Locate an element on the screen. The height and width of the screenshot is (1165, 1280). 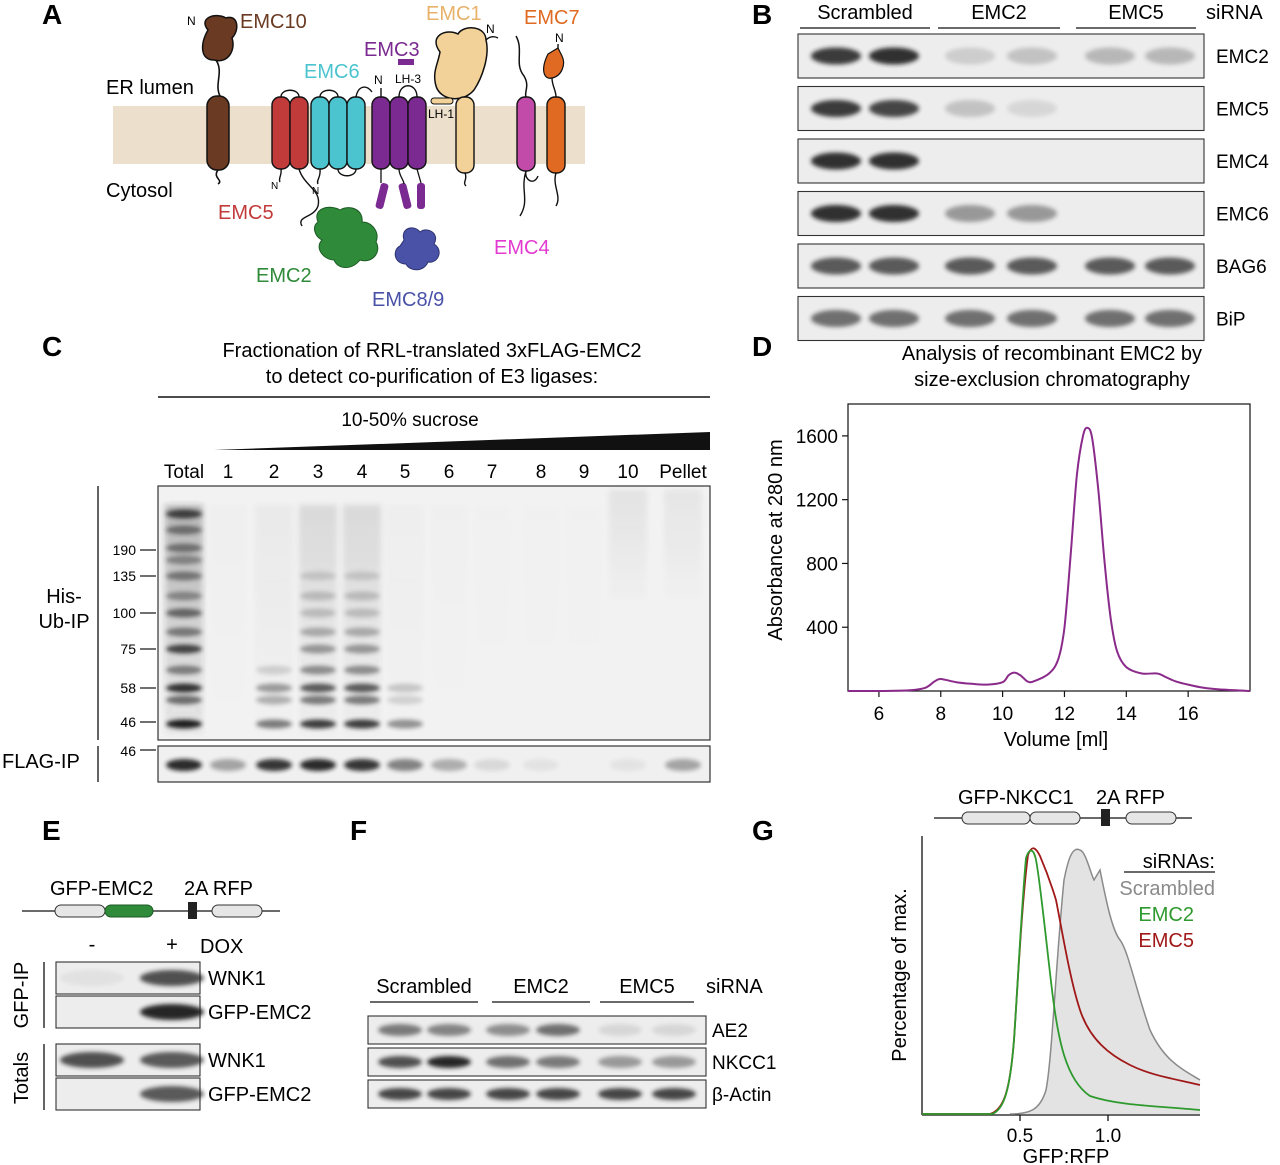
emc6-n-terminus: N is located at coordinates (315, 191).